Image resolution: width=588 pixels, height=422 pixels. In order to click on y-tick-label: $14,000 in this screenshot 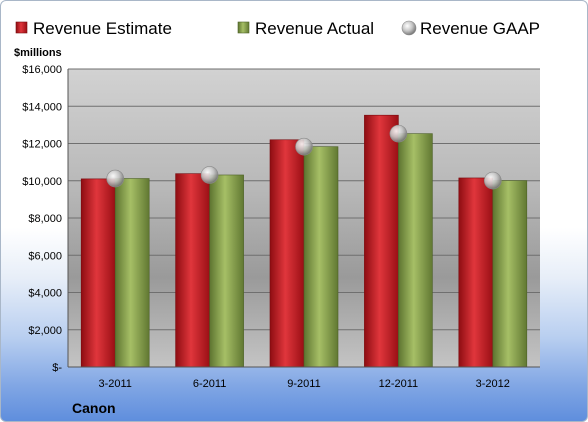, I will do `click(42, 107)`.